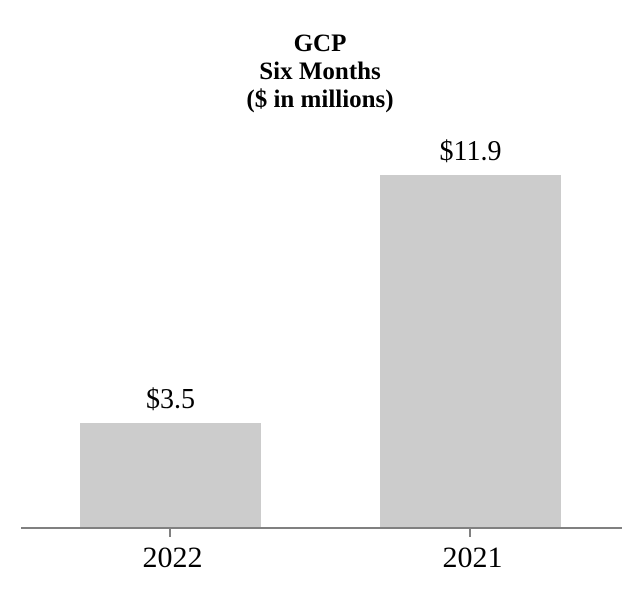  Describe the element at coordinates (470, 151) in the screenshot. I see `value-label-2021: $11.9` at that location.